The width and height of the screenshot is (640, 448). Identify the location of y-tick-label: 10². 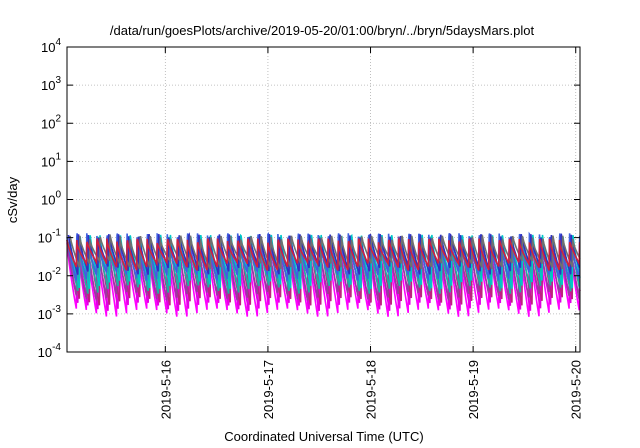
(51, 122).